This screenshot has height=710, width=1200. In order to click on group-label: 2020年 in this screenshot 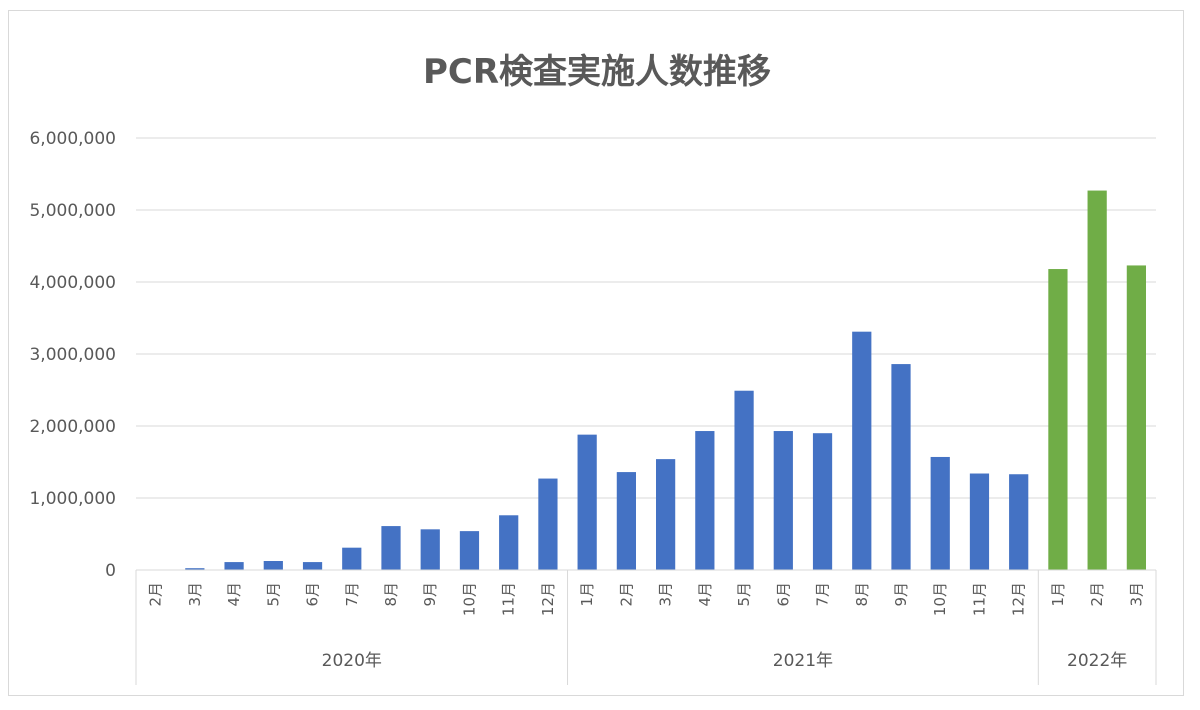, I will do `click(352, 661)`.